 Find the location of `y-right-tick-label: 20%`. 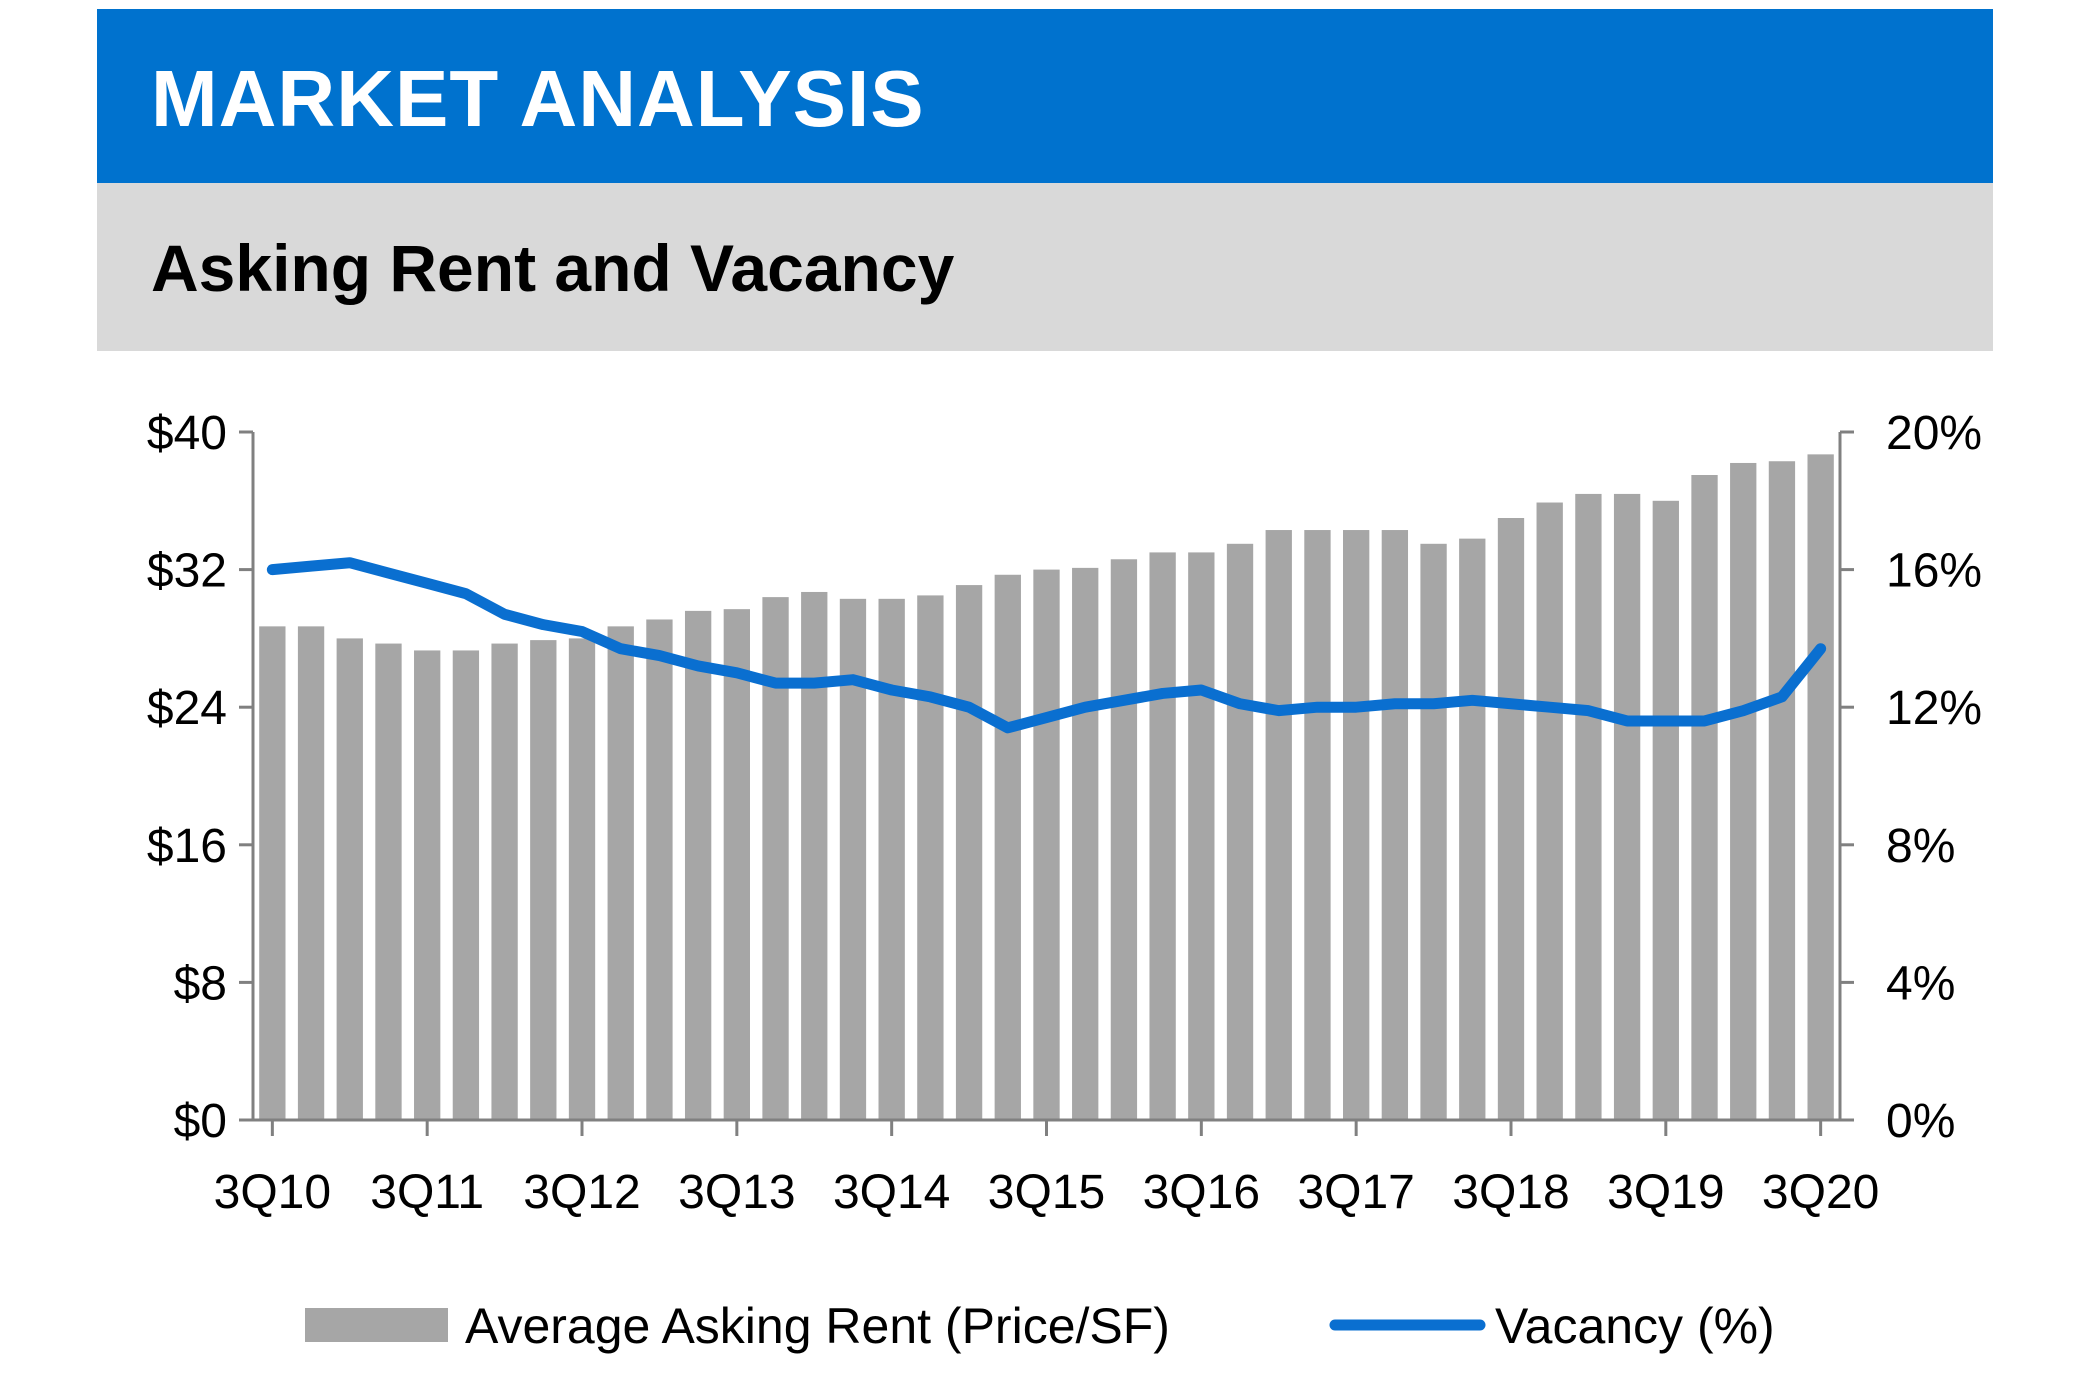

y-right-tick-label: 20% is located at coordinates (1934, 433).